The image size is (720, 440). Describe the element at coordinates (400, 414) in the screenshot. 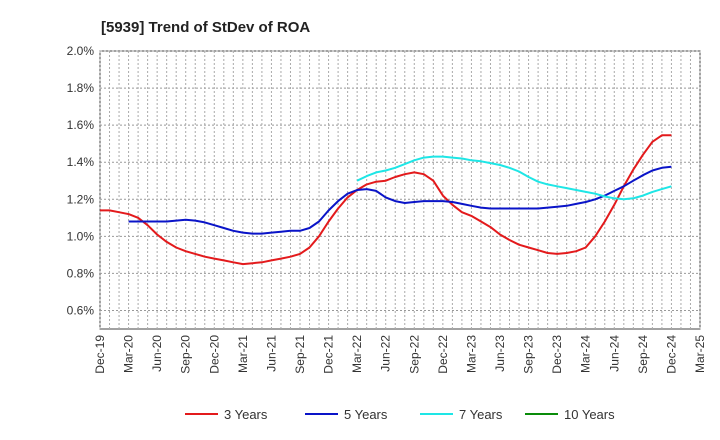

I see `legend: 3 Years 5 Years 7 Years 10 Years` at that location.